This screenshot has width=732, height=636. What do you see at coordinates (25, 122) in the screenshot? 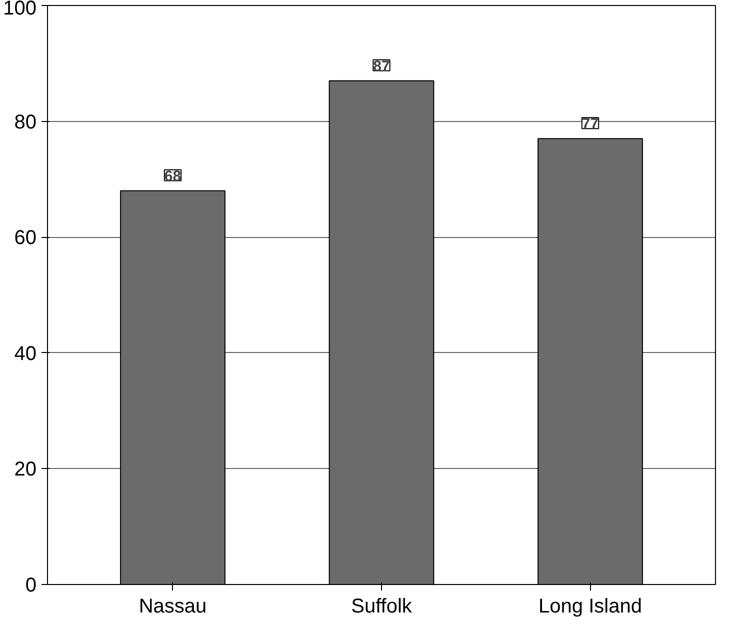
I see `y-tick-label: 80` at bounding box center [25, 122].